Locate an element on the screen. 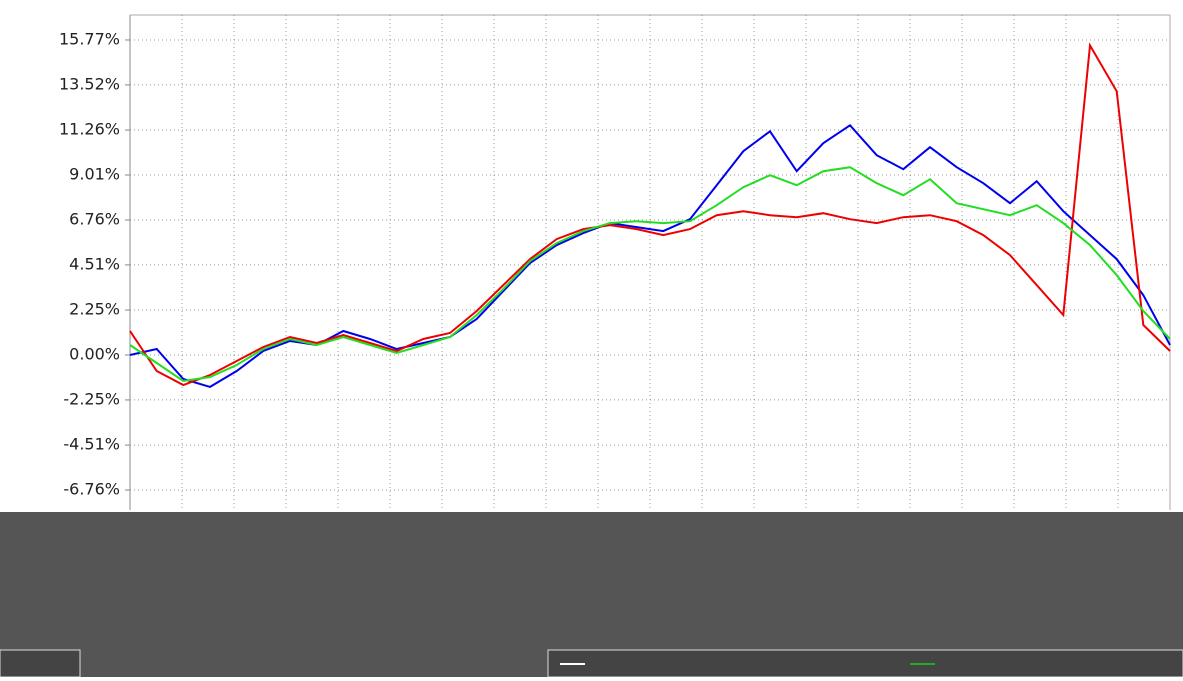 This screenshot has width=1183, height=681. y-tick-label: -6.76% is located at coordinates (91, 489).